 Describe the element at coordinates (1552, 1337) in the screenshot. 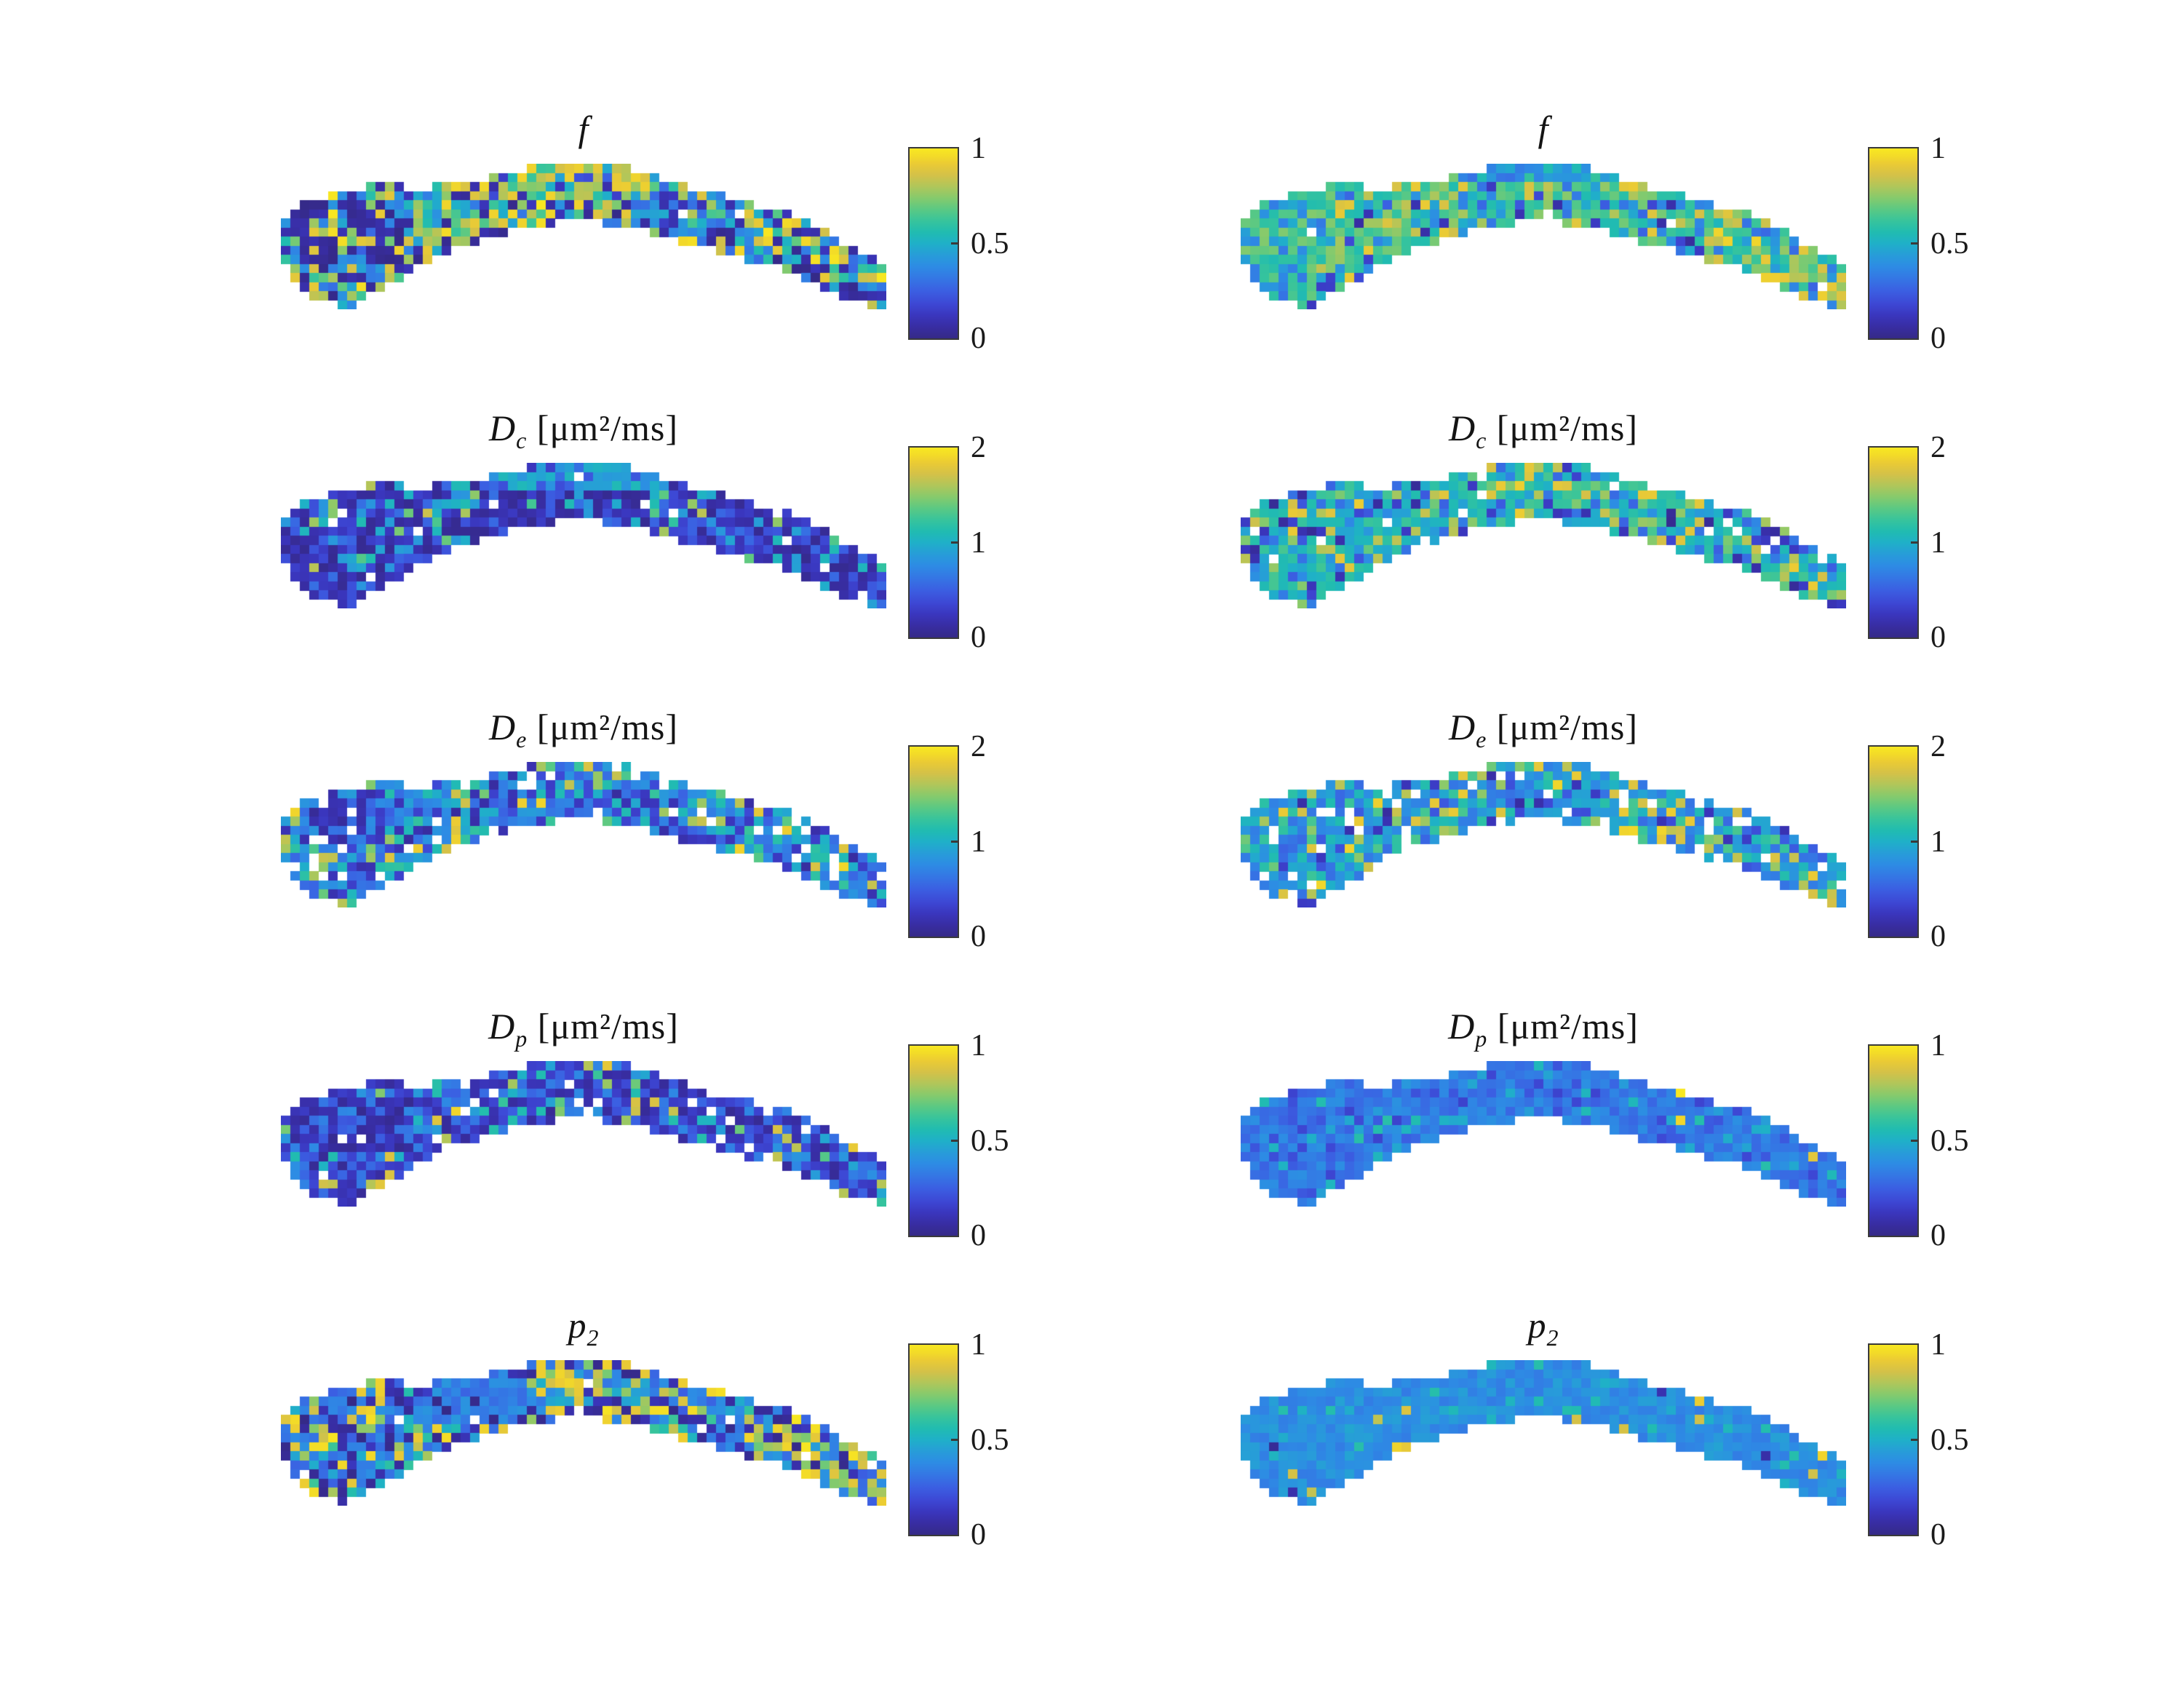

I see `title-subscript: 2` at that location.